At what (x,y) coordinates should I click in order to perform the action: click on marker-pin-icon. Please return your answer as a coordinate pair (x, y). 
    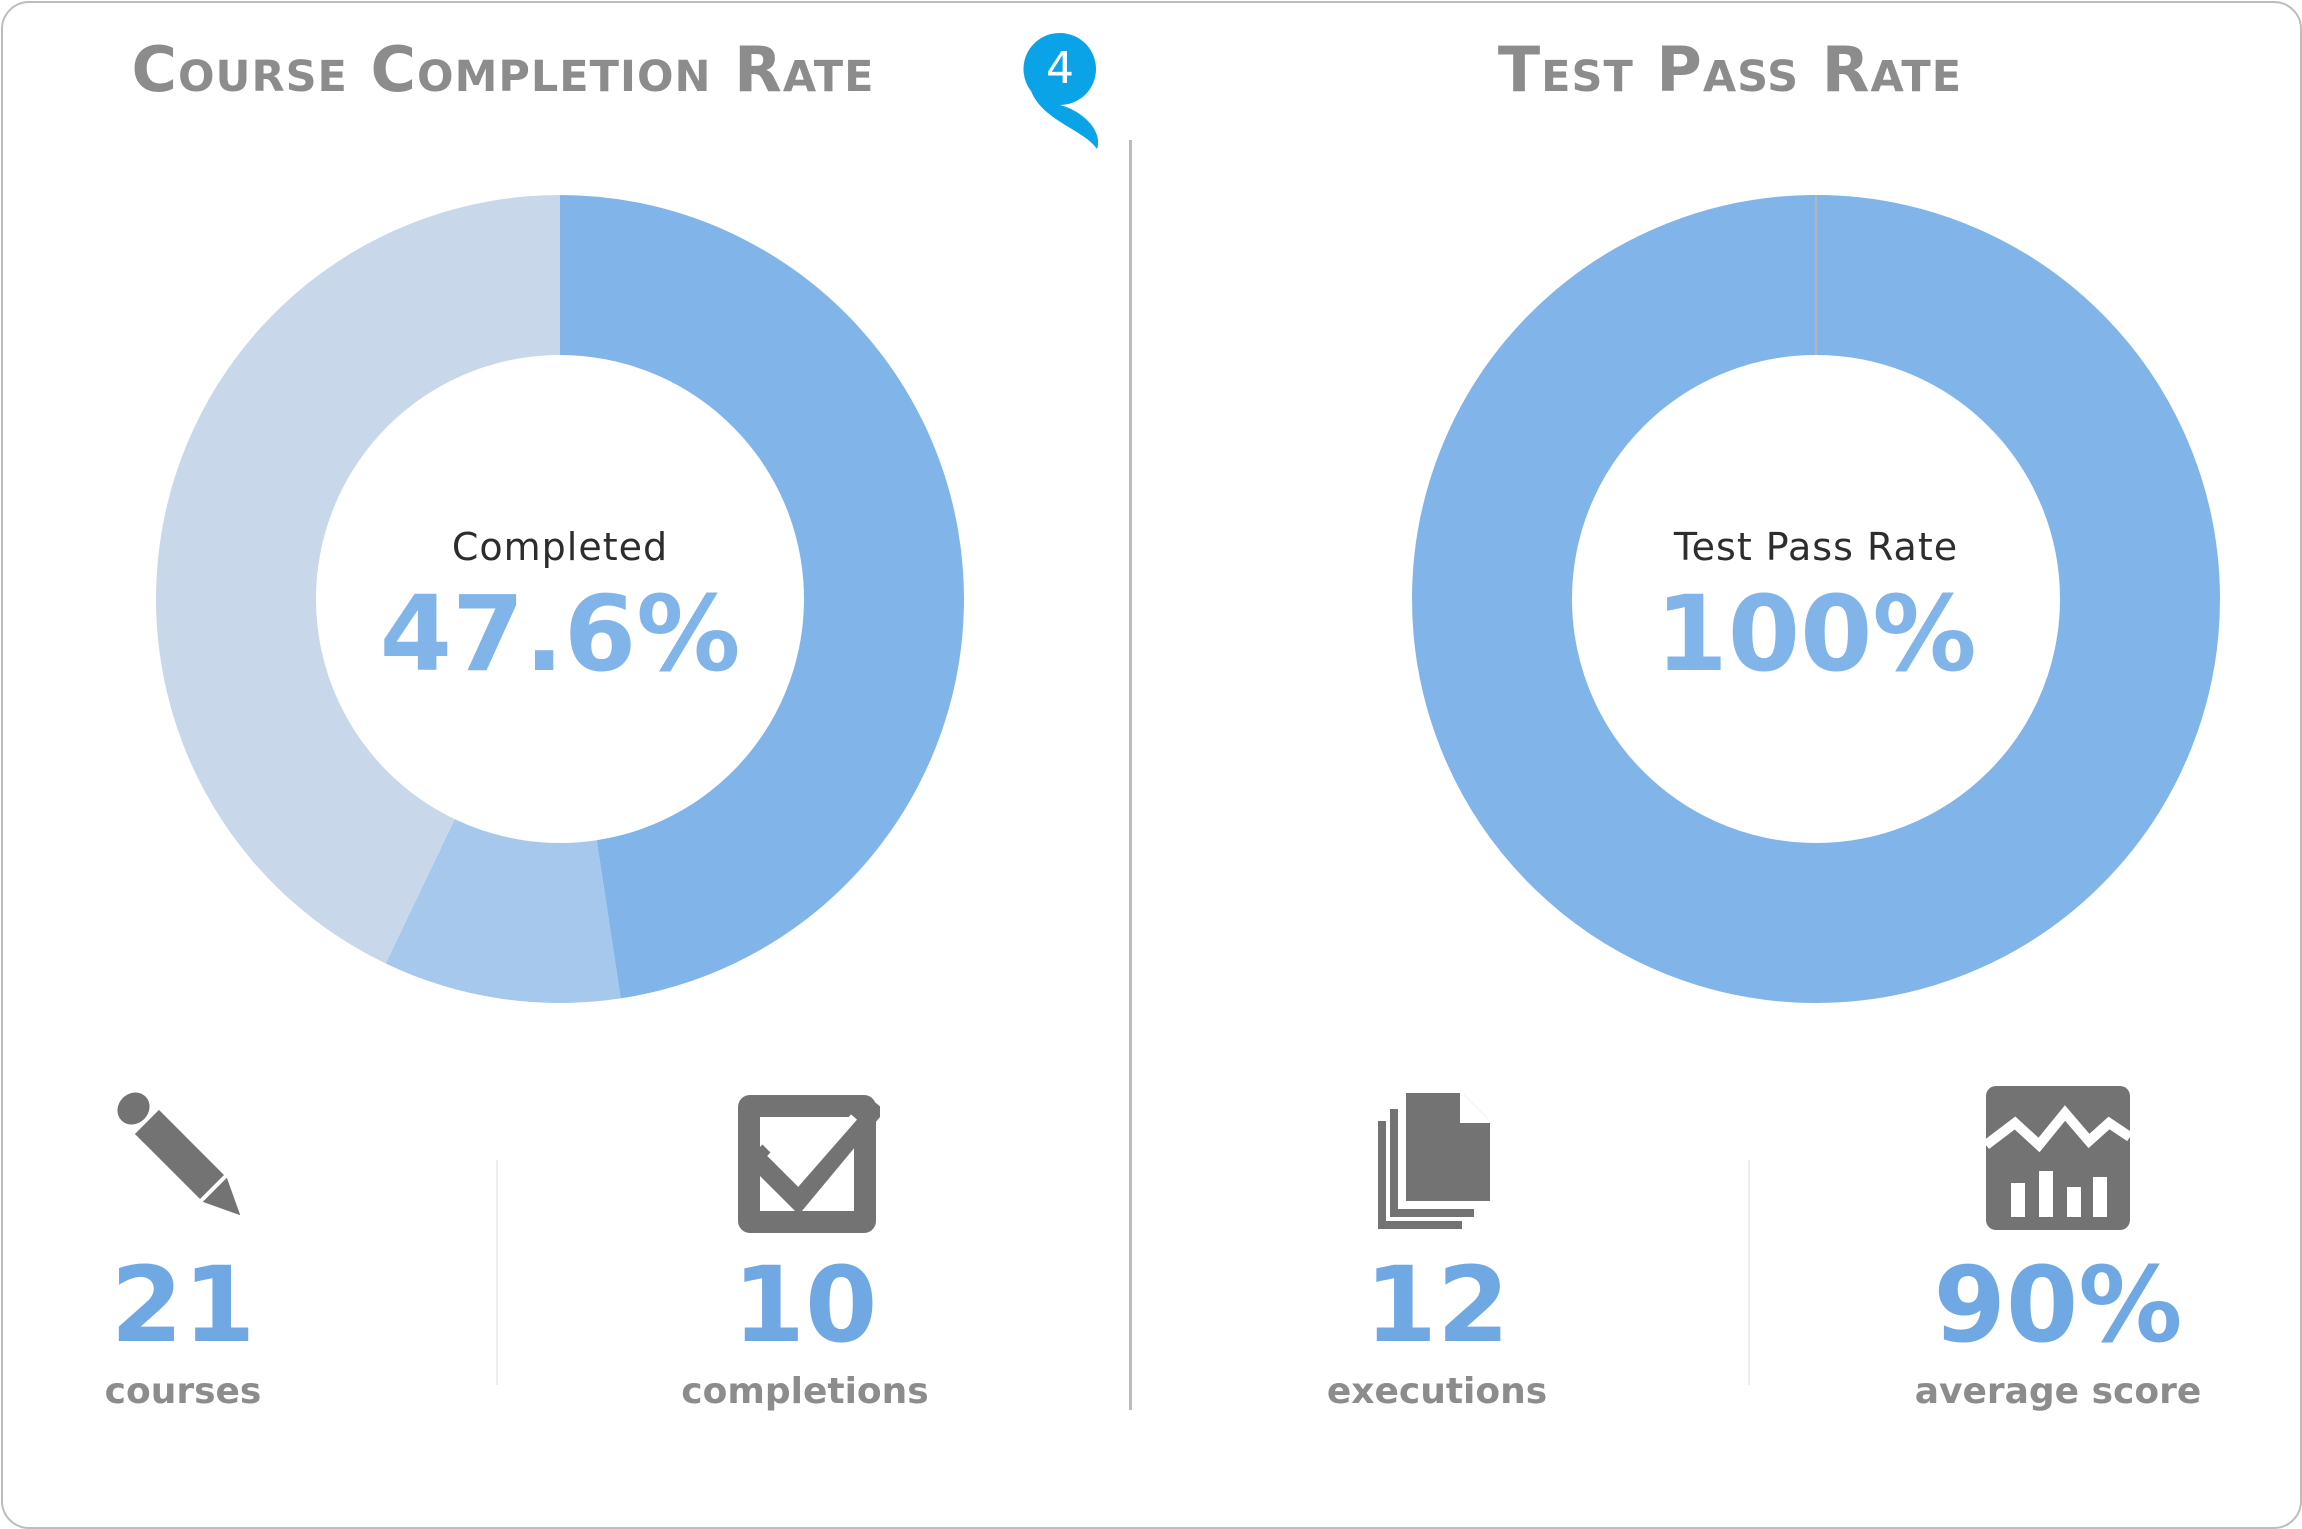
    Looking at the image, I should click on (1061, 90).